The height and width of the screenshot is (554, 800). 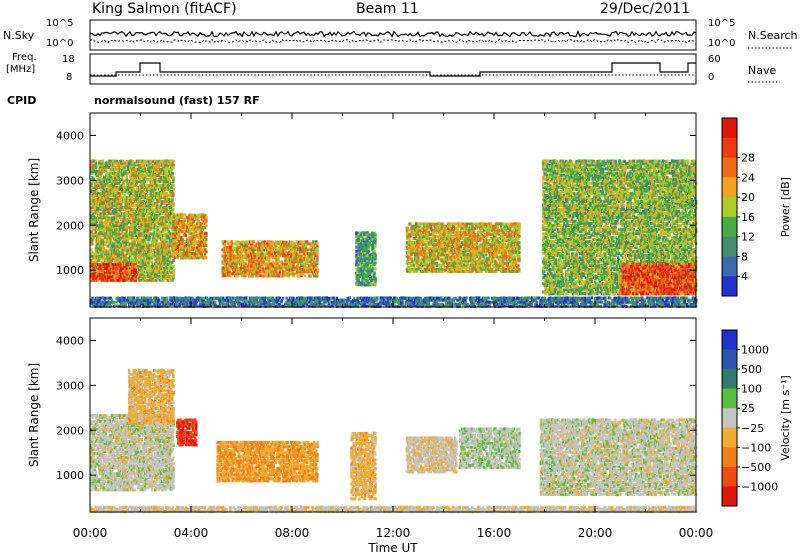 What do you see at coordinates (20, 69) in the screenshot?
I see `freq-unit-label: [MHz]` at bounding box center [20, 69].